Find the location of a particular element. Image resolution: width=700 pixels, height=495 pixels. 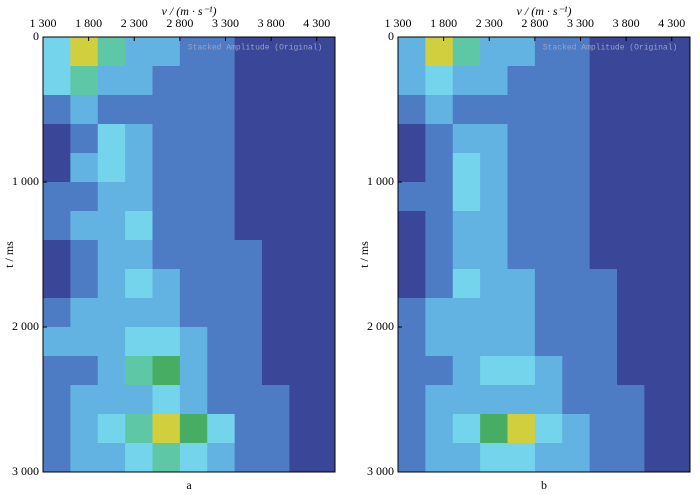

panel-label: b is located at coordinates (544, 485).